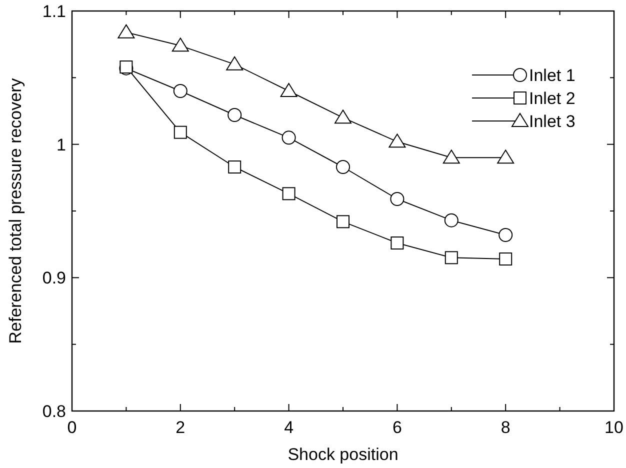 The image size is (626, 468). I want to click on y-tick-label: 1.1, so click(54, 11).